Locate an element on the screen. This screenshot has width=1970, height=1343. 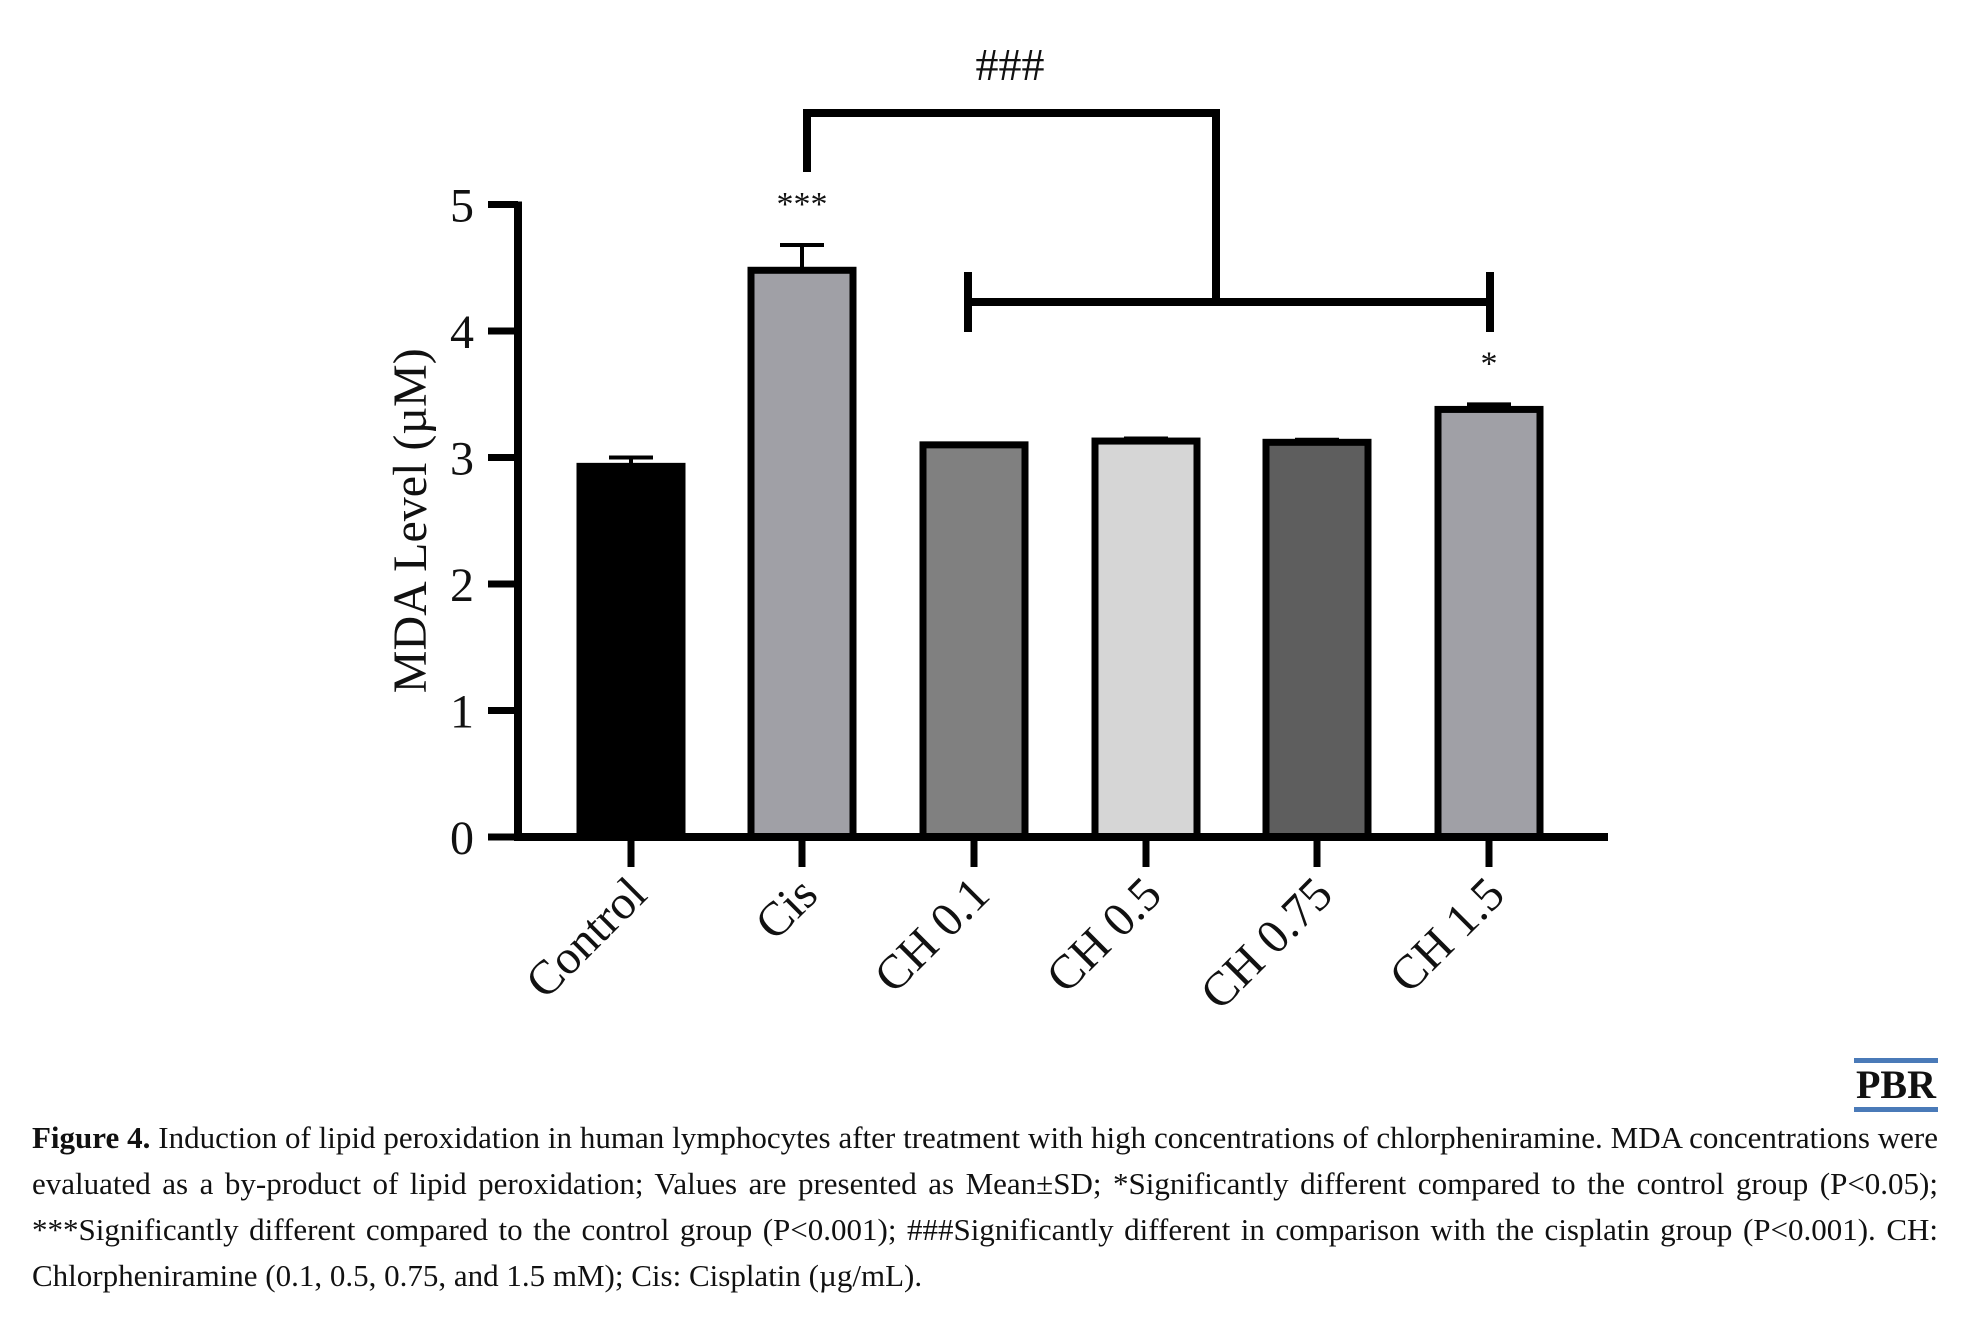
bracket-label: ### is located at coordinates (1010, 64).